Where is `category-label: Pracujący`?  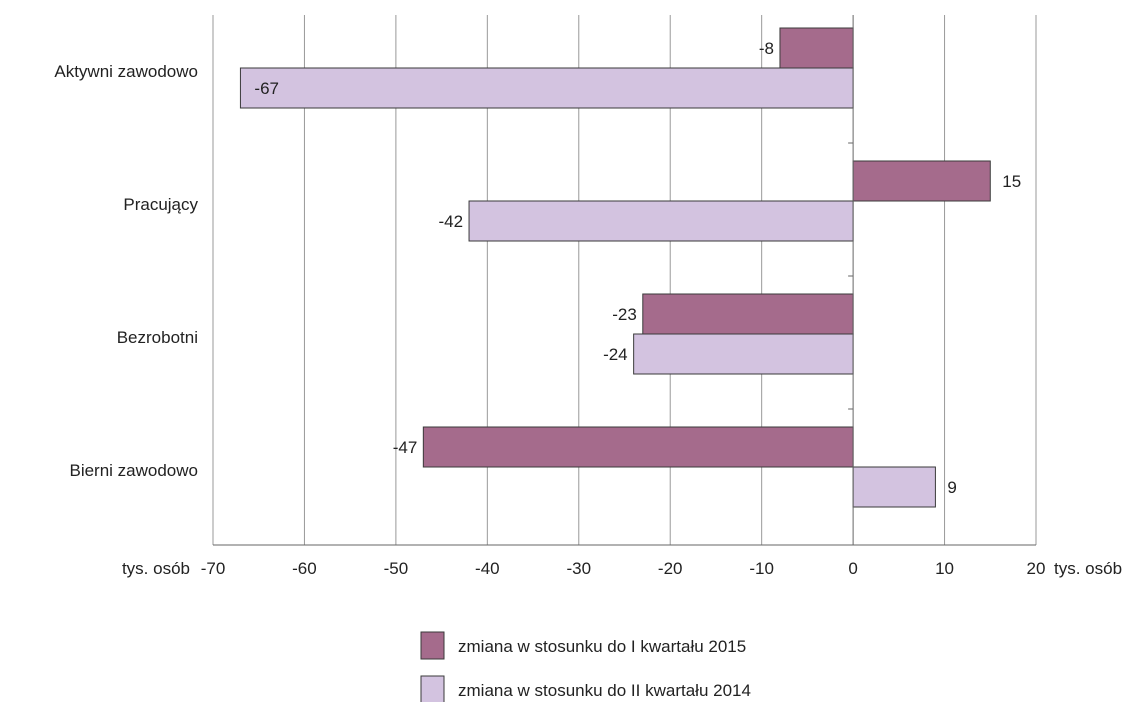 category-label: Pracujący is located at coordinates (160, 204).